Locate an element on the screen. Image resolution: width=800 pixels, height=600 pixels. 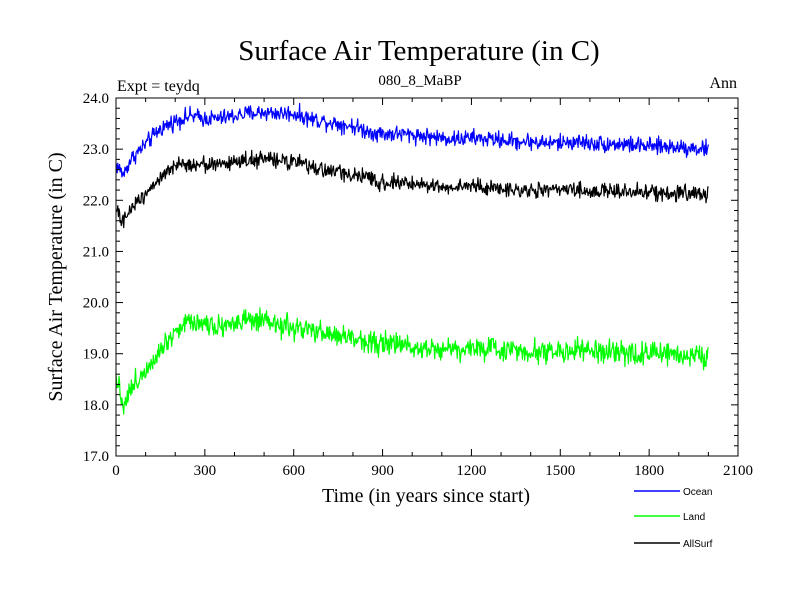
x-axis-label: Time (in years since start) is located at coordinates (426, 496).